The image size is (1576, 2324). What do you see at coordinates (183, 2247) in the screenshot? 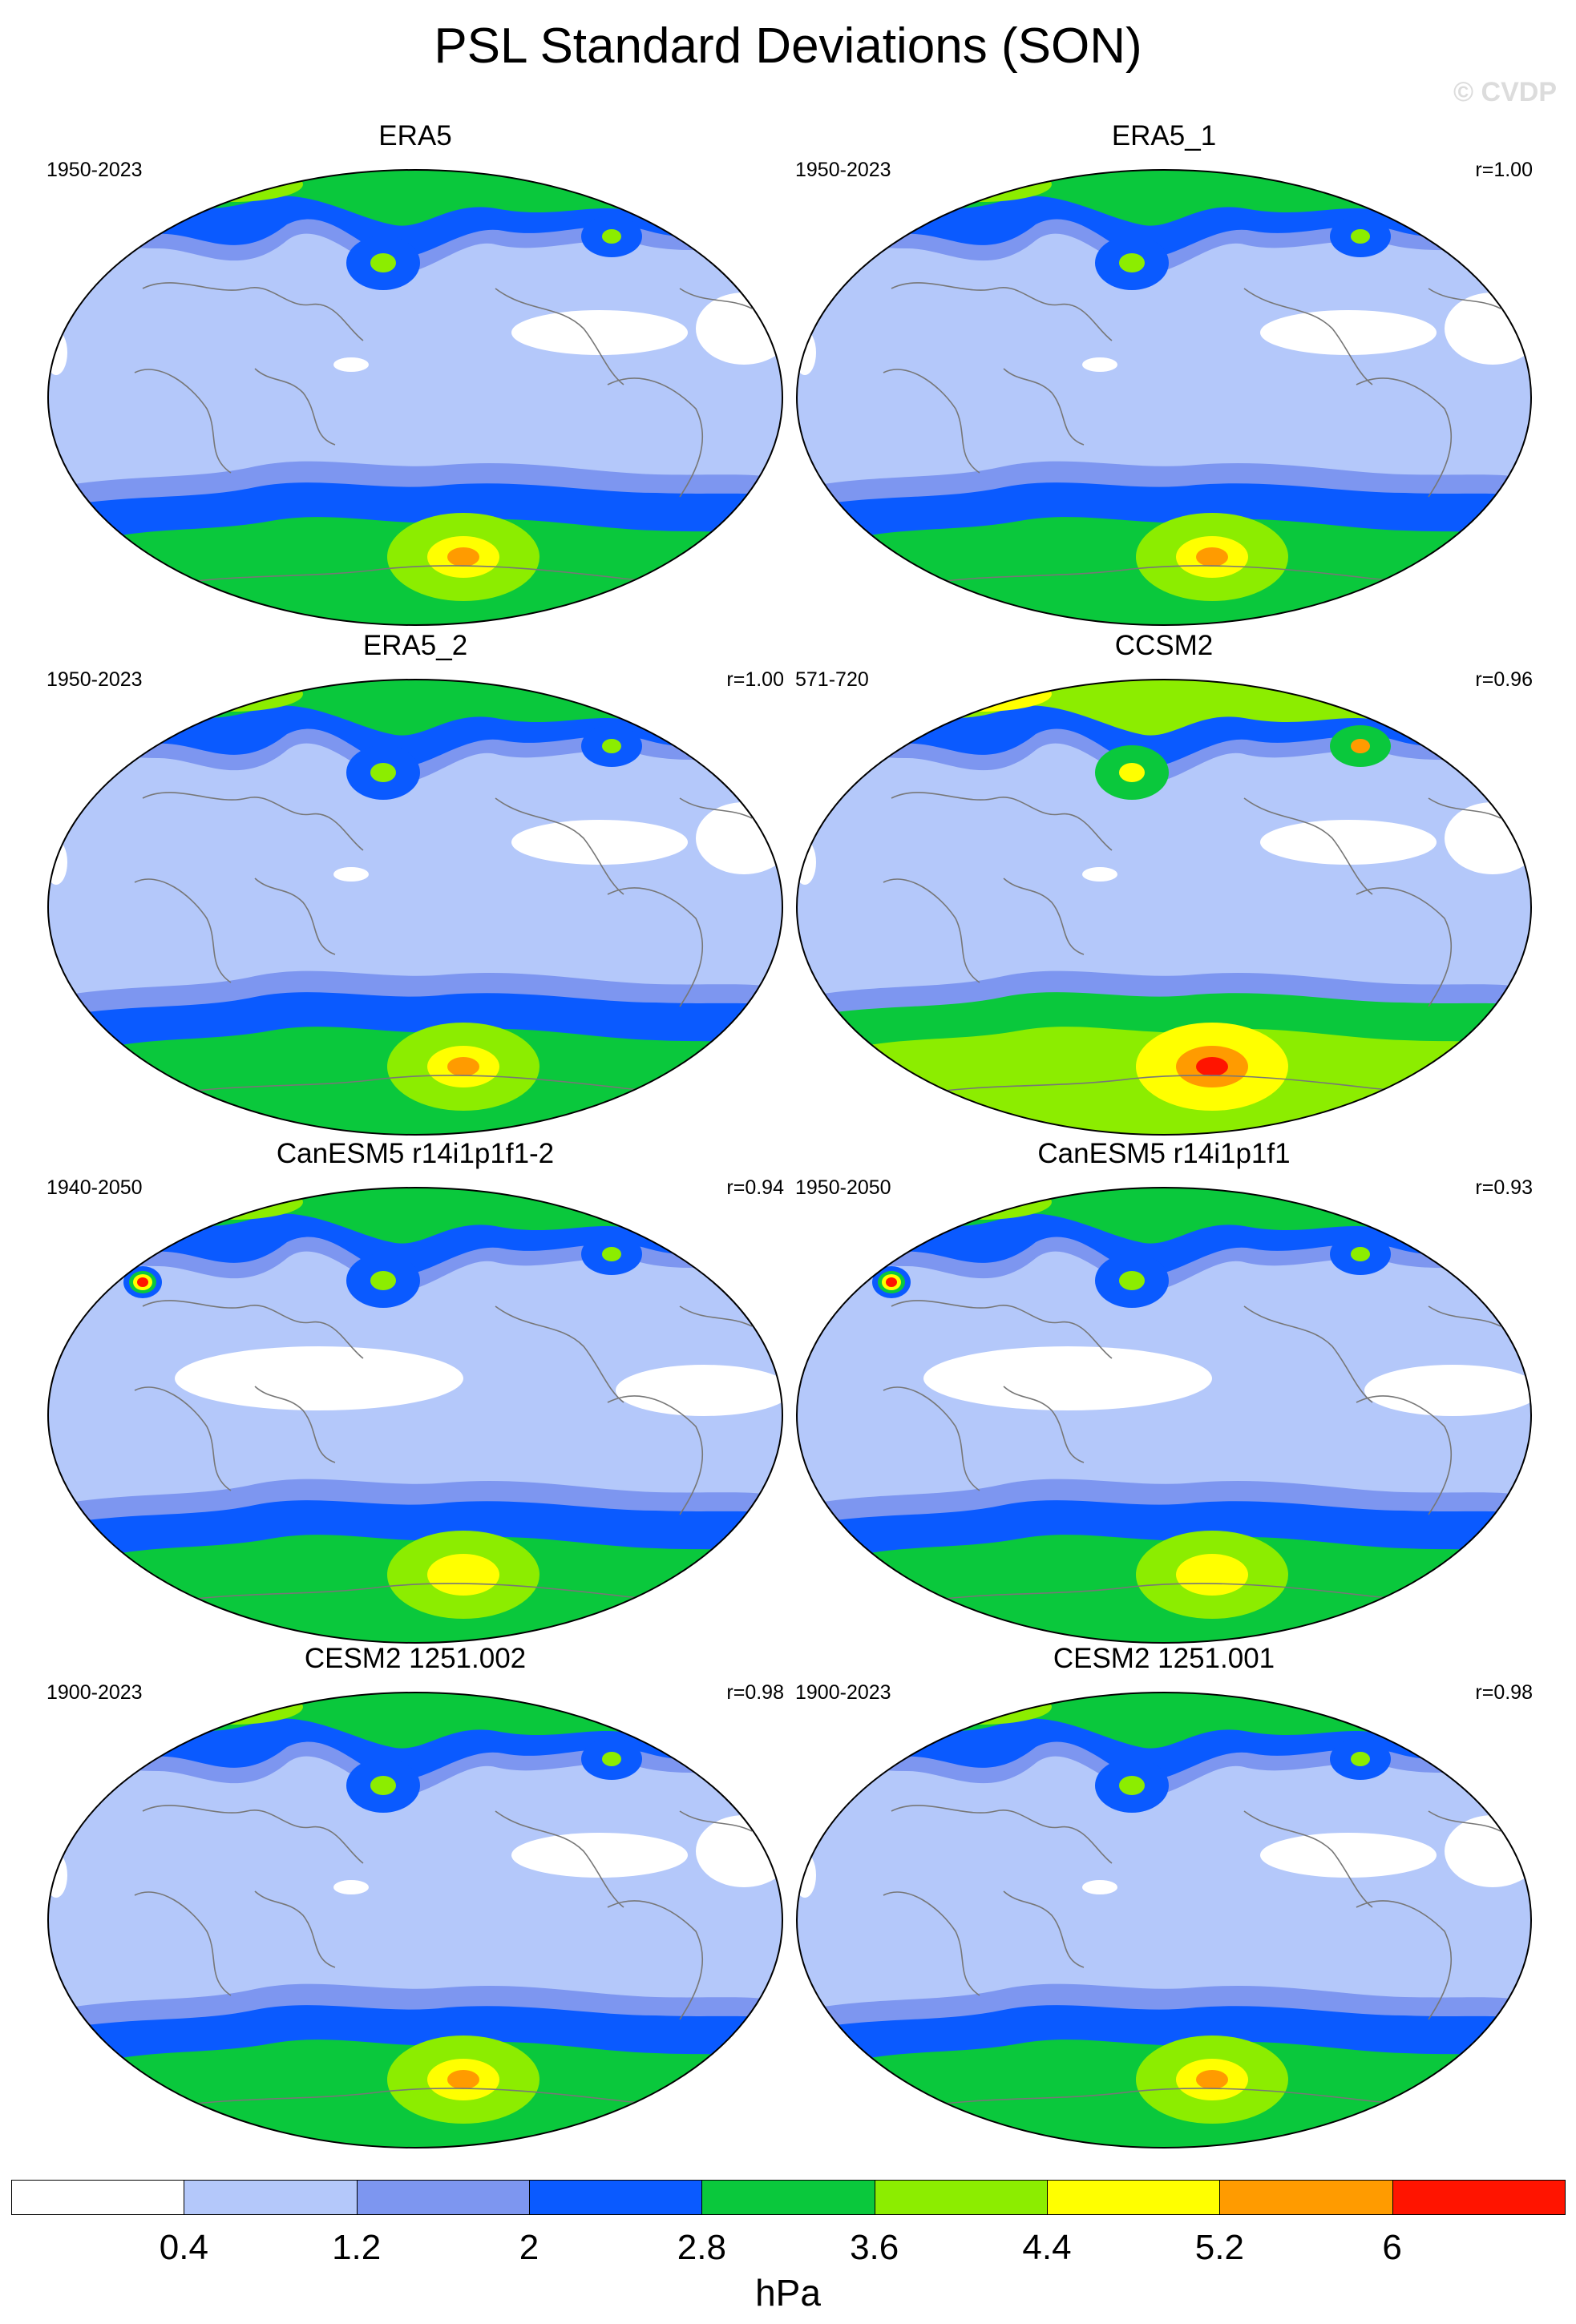
I see `colorbar-tick-label: 0.4` at bounding box center [183, 2247].